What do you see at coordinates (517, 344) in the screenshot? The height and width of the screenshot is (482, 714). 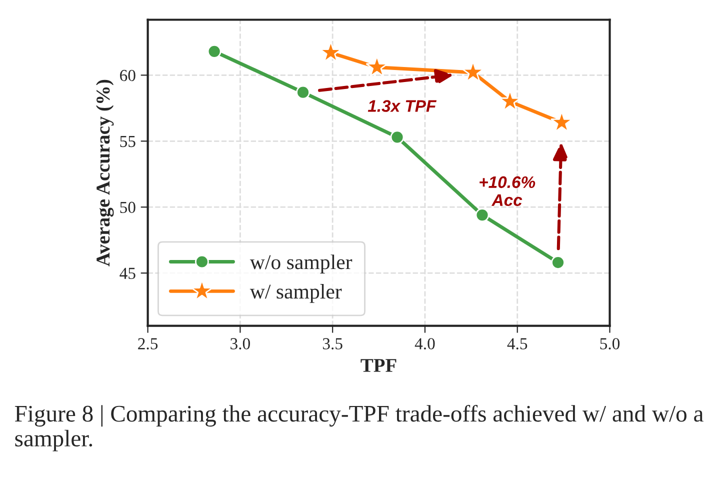 I see `x-tick-label: 4.5` at bounding box center [517, 344].